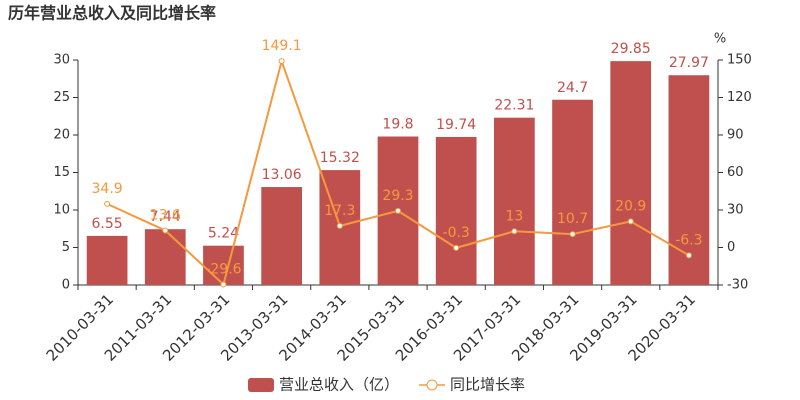  I want to click on legend-label: 营业总收入（亿）, so click(339, 385).